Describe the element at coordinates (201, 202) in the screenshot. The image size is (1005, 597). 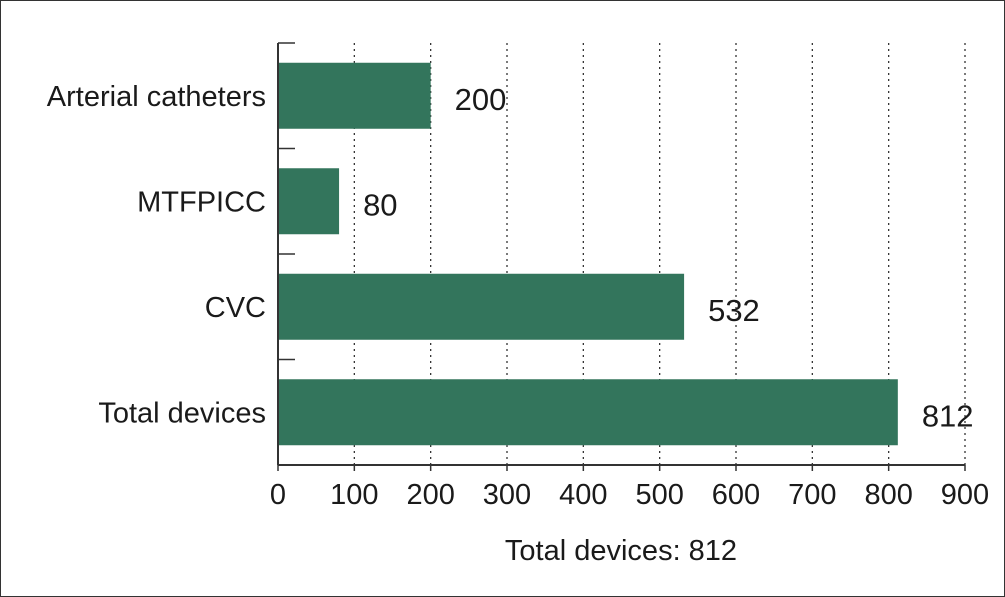
I see `category-label: MTFPICC` at that location.